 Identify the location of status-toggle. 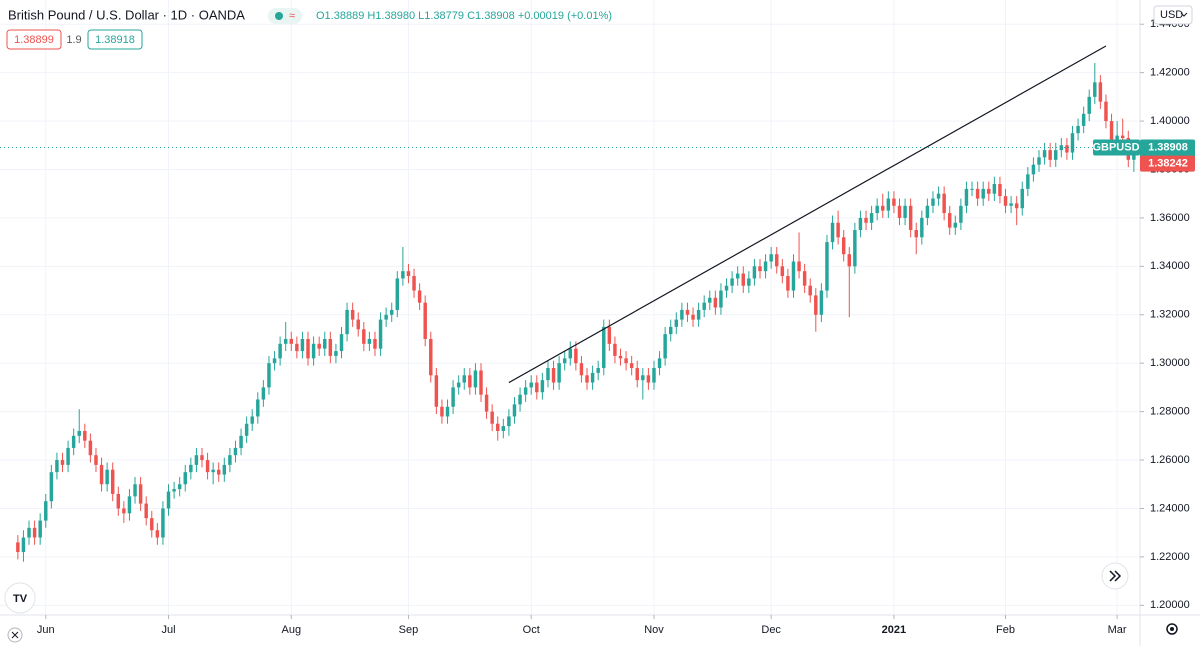
(285, 16).